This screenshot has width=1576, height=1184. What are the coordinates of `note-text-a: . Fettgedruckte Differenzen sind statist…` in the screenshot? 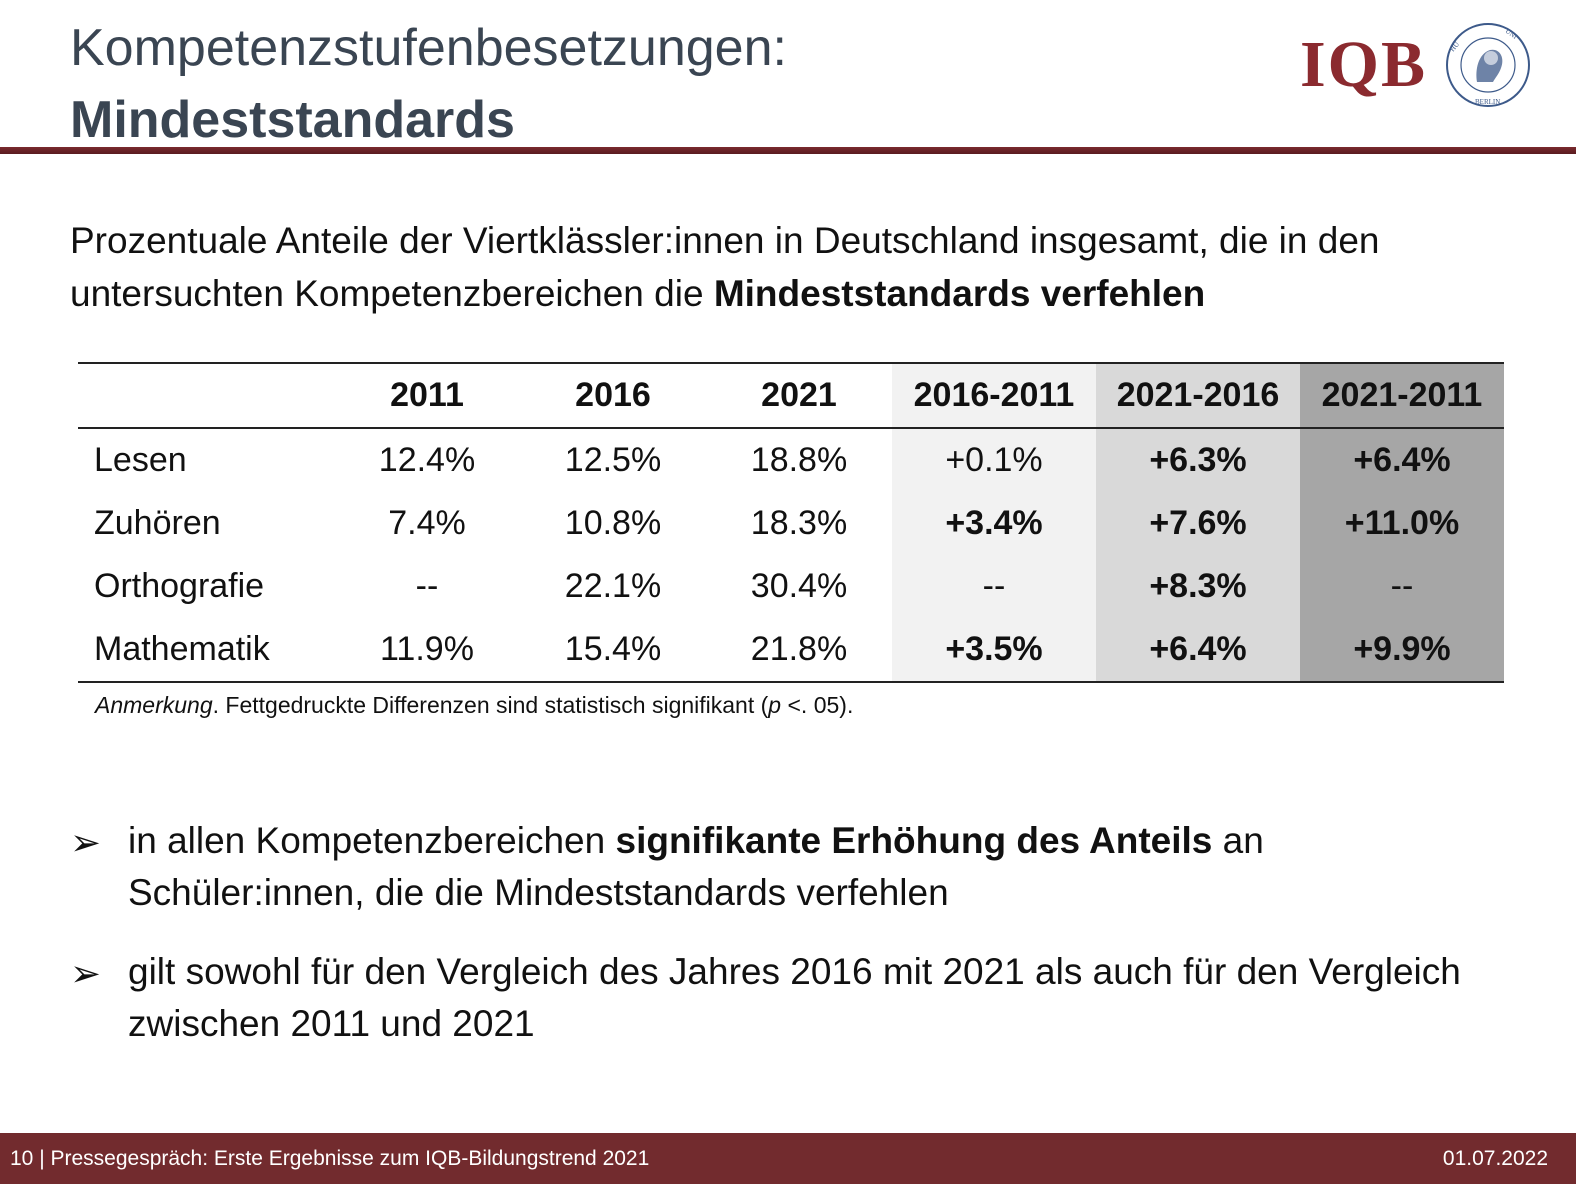 It's located at (490, 705).